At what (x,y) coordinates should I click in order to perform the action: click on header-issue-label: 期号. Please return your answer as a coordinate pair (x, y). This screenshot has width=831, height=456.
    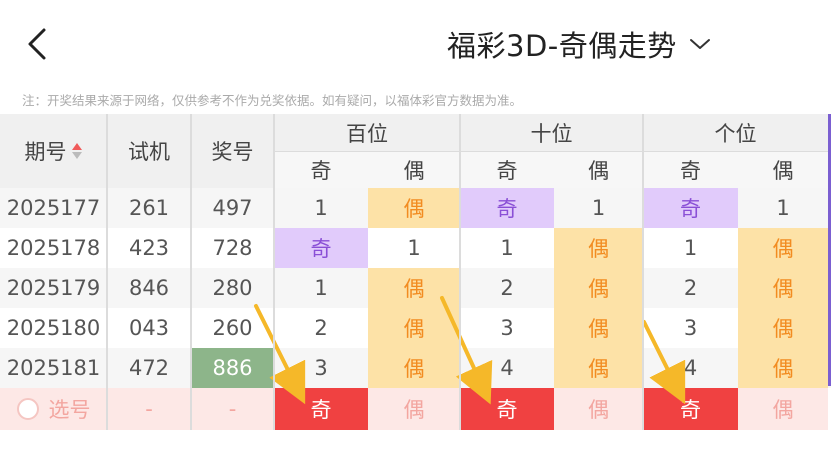
    Looking at the image, I should click on (45, 152).